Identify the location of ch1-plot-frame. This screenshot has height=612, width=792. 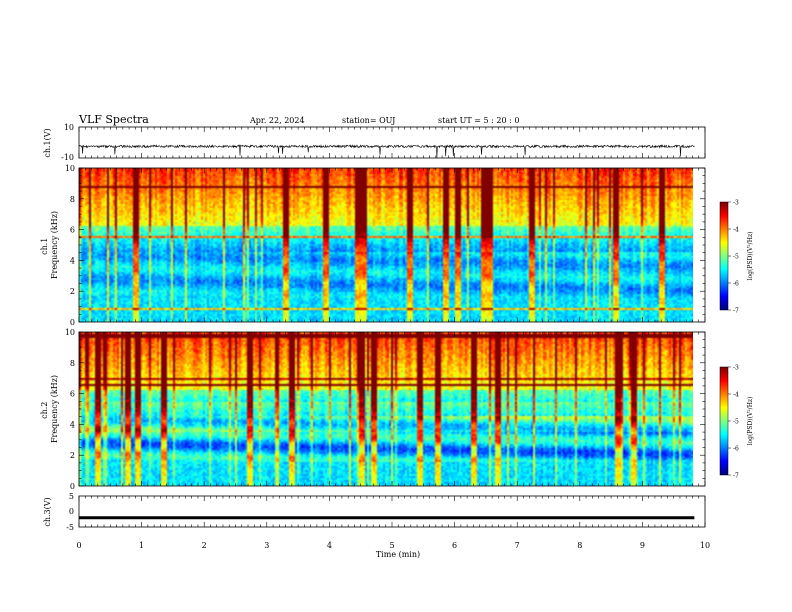
(392, 142).